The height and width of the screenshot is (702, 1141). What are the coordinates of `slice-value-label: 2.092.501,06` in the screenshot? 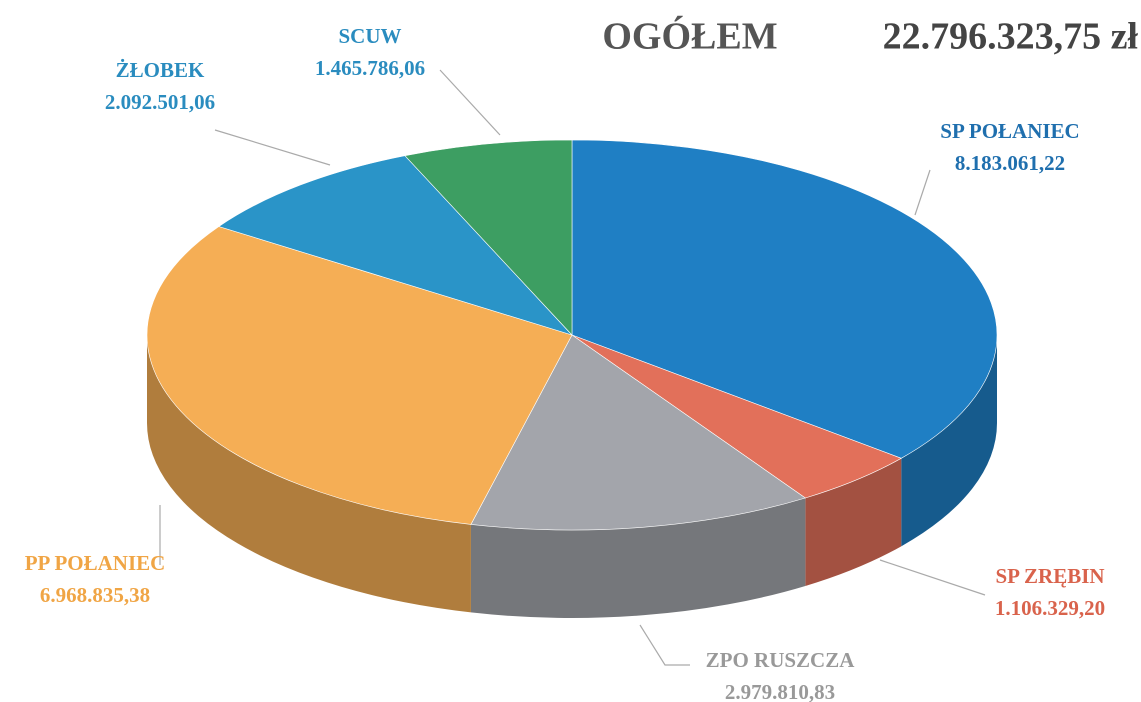 It's located at (160, 102).